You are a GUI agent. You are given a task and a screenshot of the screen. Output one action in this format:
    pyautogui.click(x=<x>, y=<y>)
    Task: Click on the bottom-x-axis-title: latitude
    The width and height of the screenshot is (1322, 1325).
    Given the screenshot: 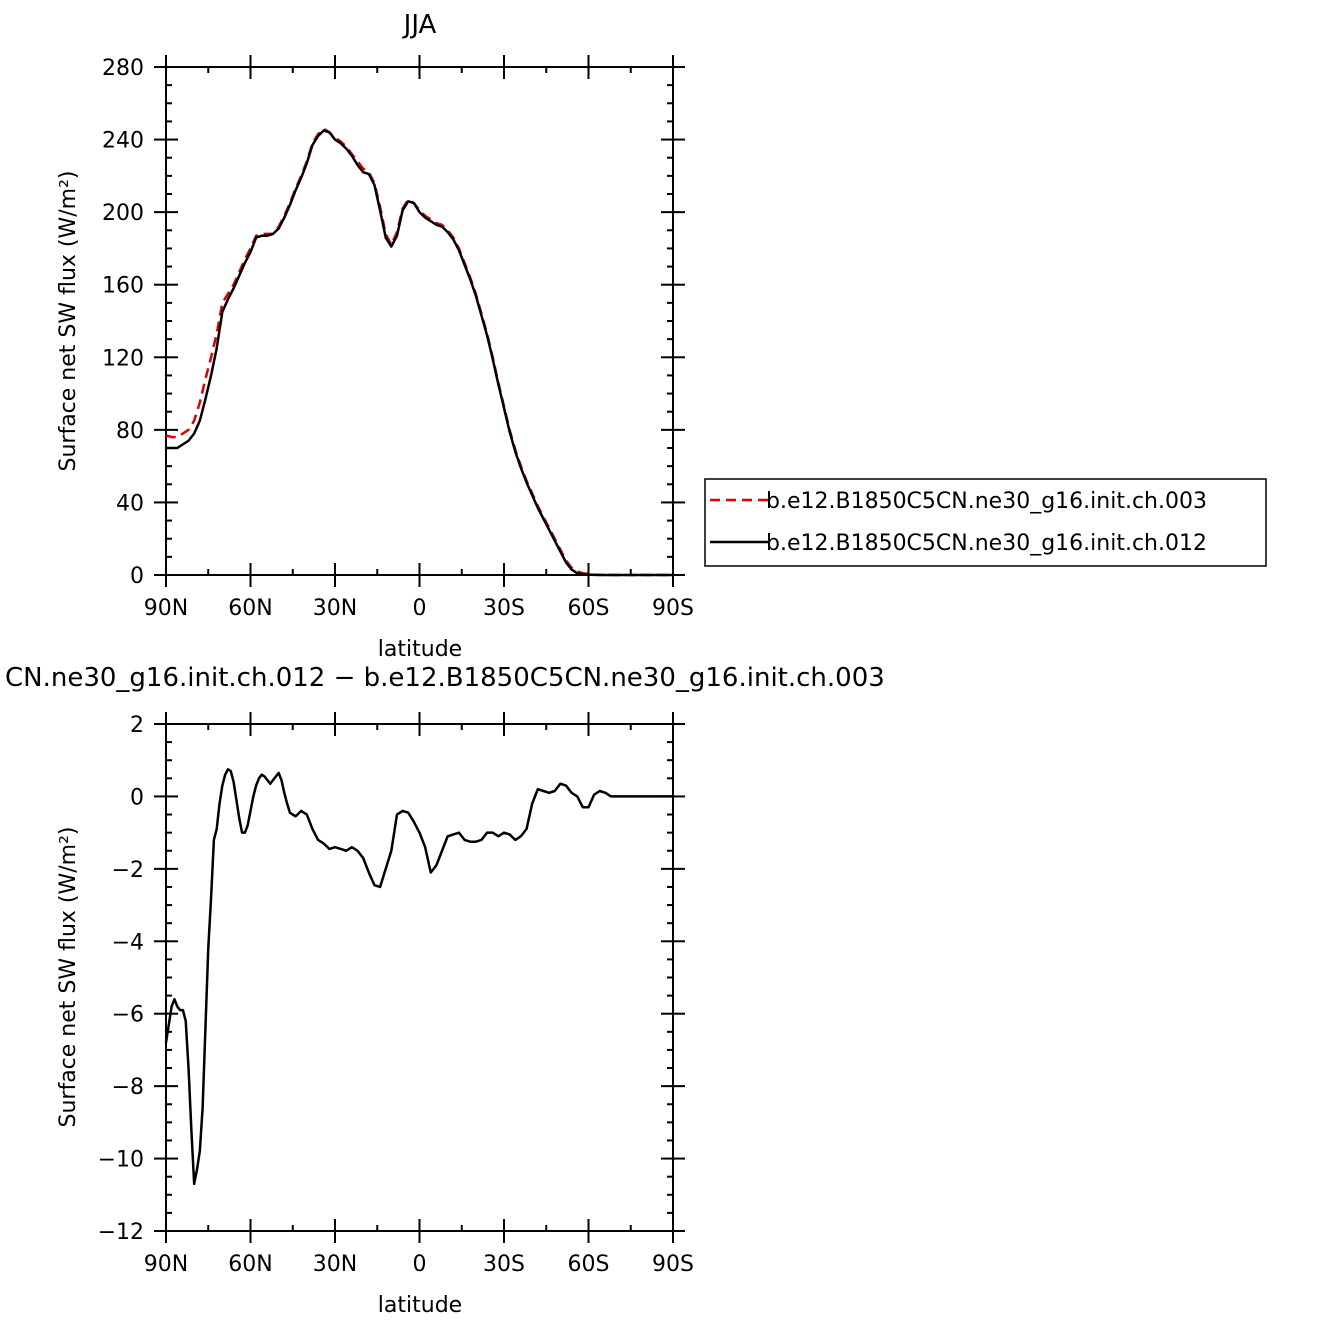 What is the action you would take?
    pyautogui.click(x=420, y=1305)
    